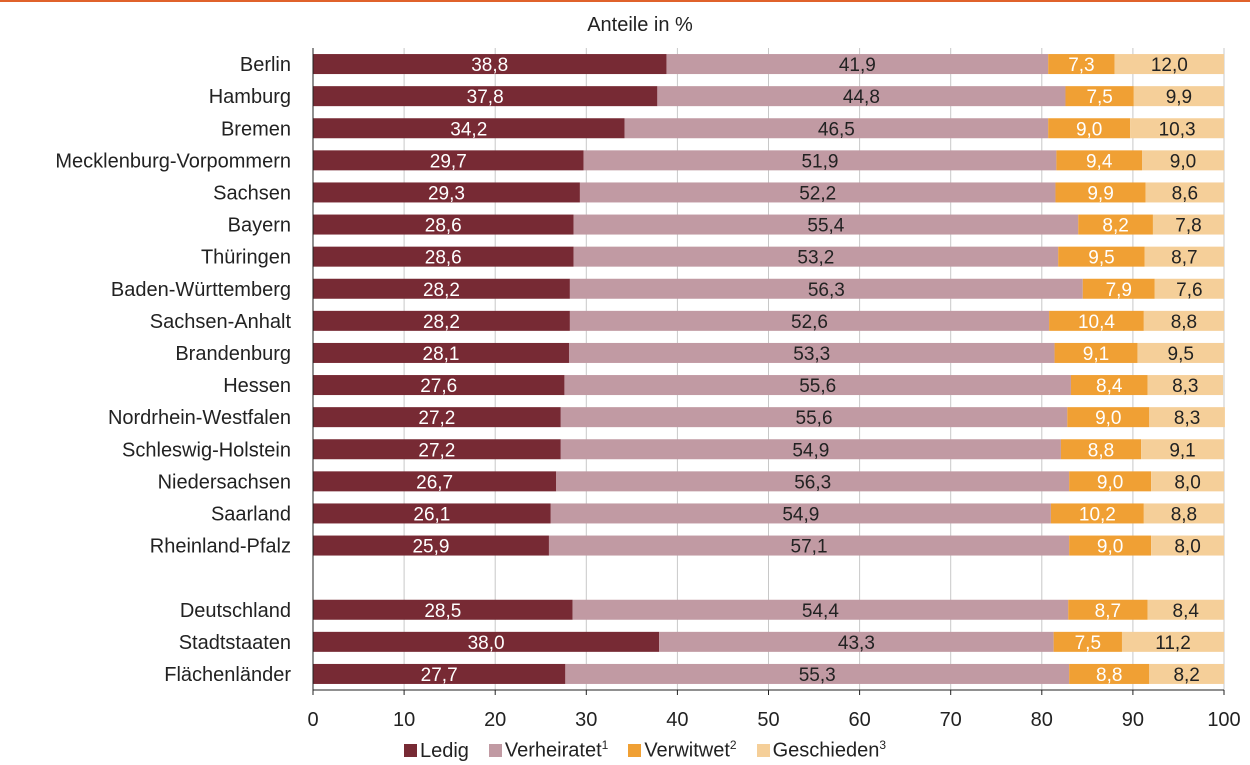 The width and height of the screenshot is (1250, 765). I want to click on data-label: 54,4, so click(820, 611).